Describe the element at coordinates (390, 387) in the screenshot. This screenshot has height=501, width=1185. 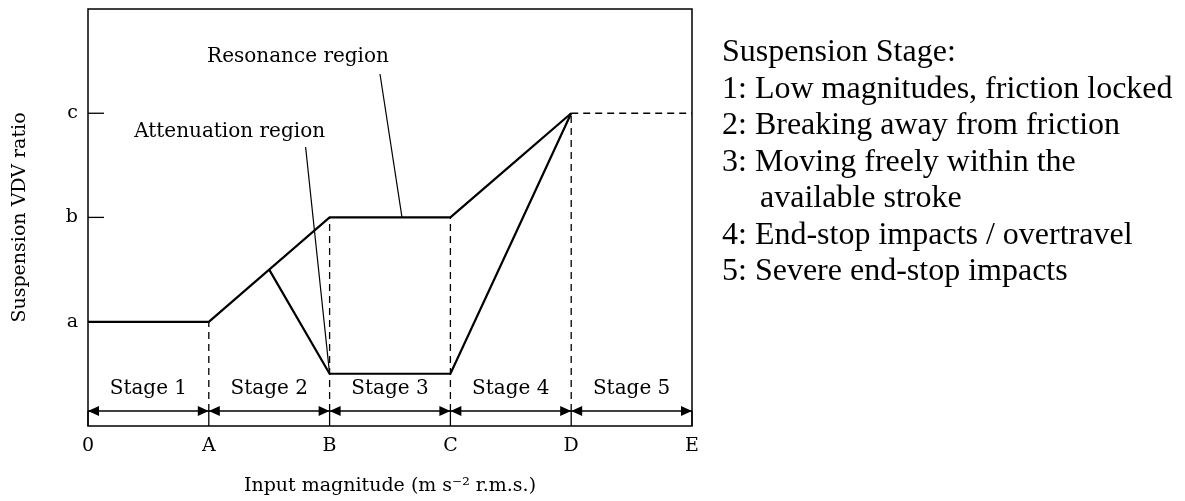
I see `annotation: Stage 3` at that location.